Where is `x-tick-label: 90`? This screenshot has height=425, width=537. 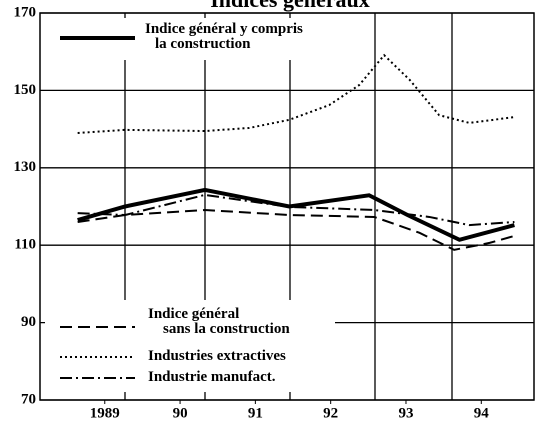 x-tick-label: 90 is located at coordinates (180, 413).